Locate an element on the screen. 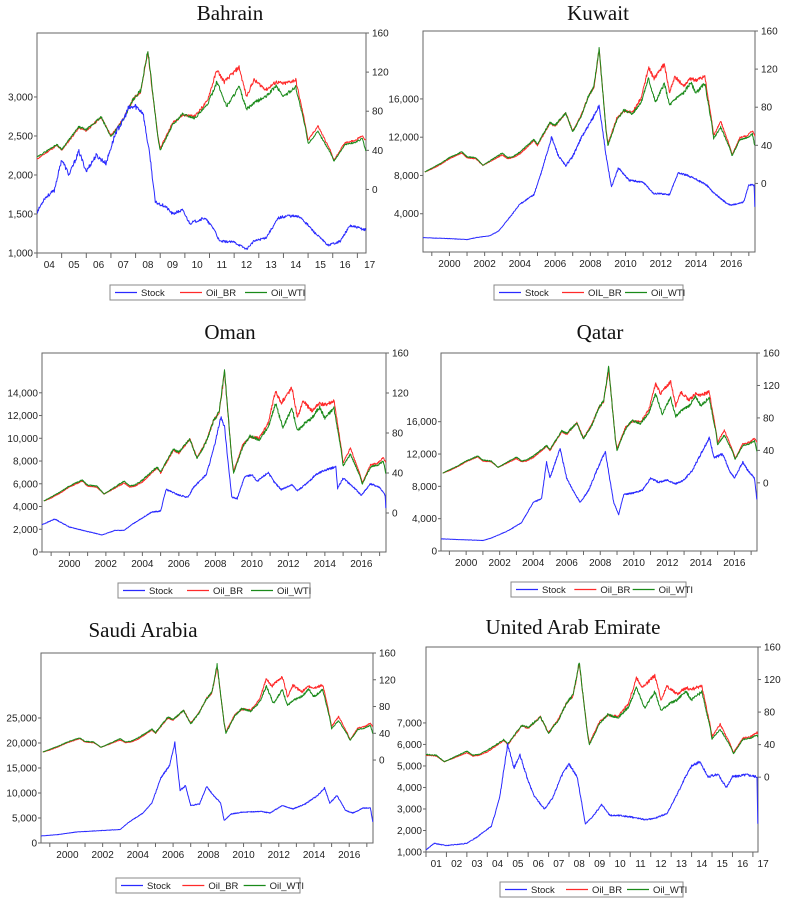 The width and height of the screenshot is (798, 901). y-tick-label: 3,000 is located at coordinates (20, 97).